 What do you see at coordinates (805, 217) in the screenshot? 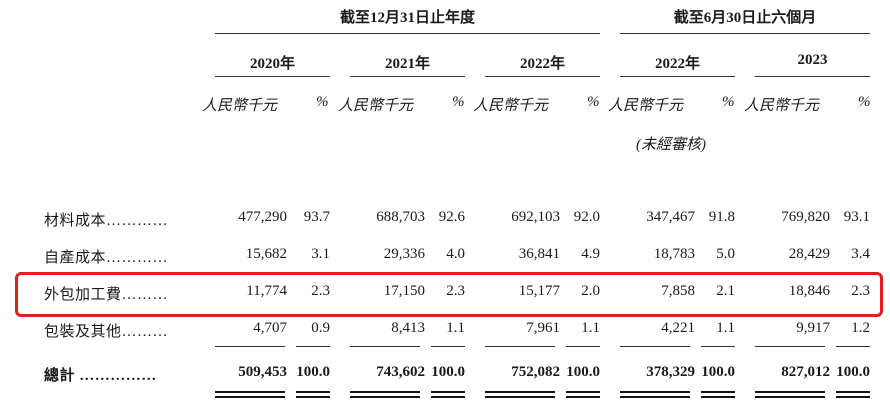
I see `cell-value: 769,820` at bounding box center [805, 217].